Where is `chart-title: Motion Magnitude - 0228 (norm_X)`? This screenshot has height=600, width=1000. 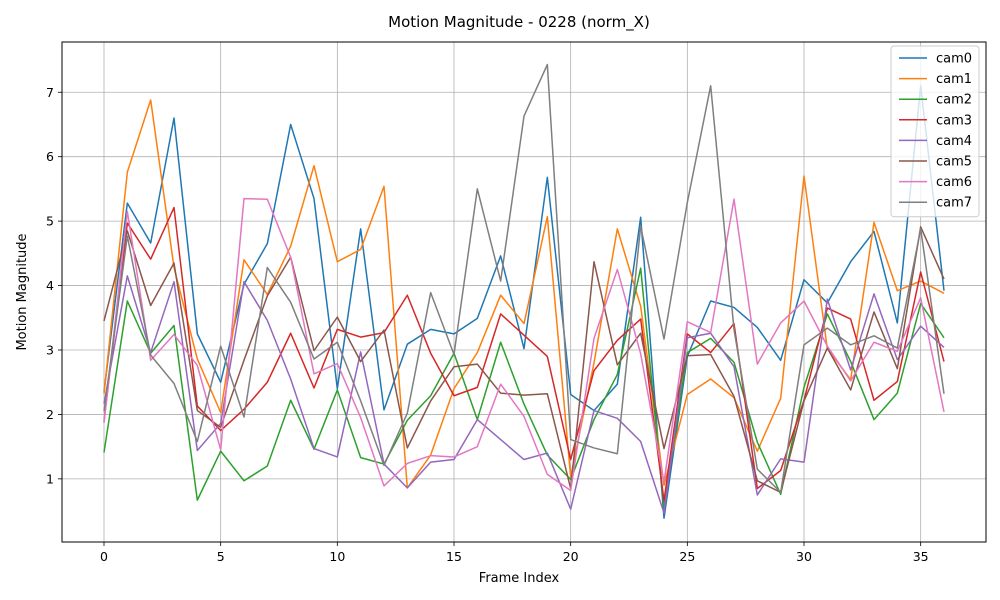 chart-title: Motion Magnitude - 0228 (norm_X) is located at coordinates (519, 22).